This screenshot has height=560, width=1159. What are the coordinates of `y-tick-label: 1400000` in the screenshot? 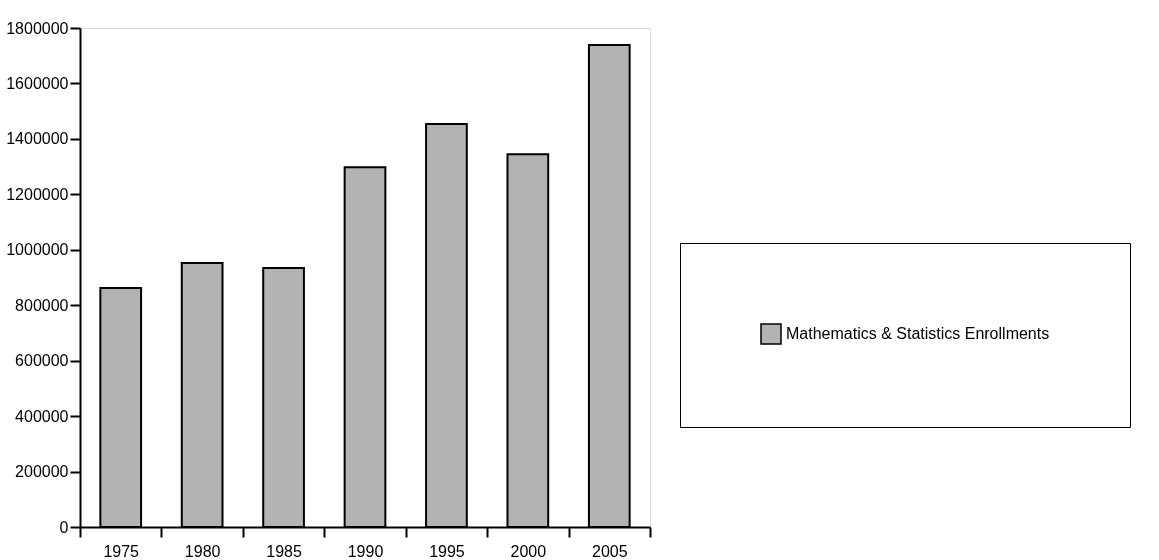 It's located at (37, 139).